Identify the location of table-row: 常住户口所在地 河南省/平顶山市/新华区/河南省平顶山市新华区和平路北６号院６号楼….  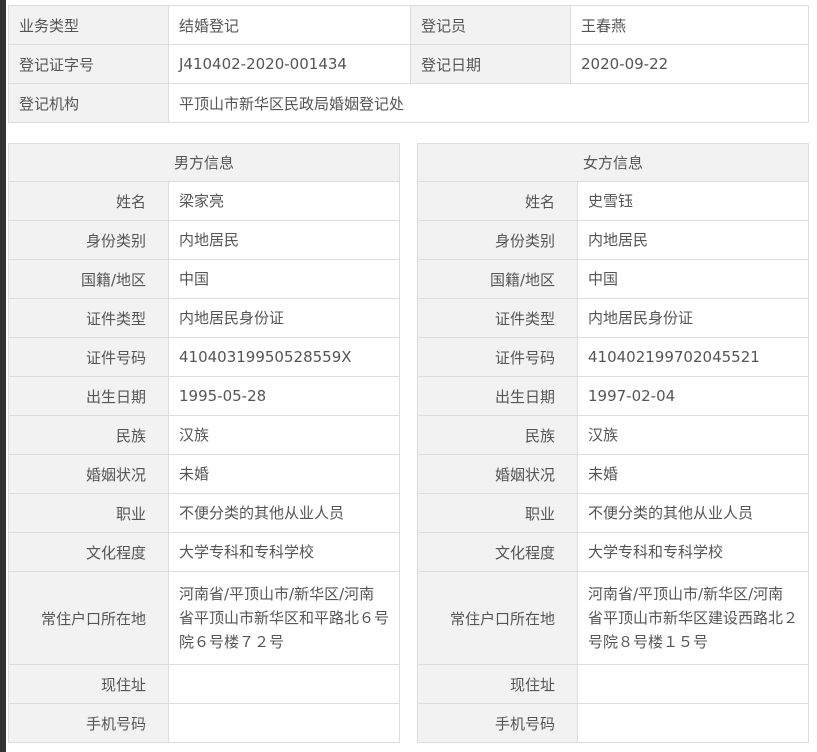
(204, 618).